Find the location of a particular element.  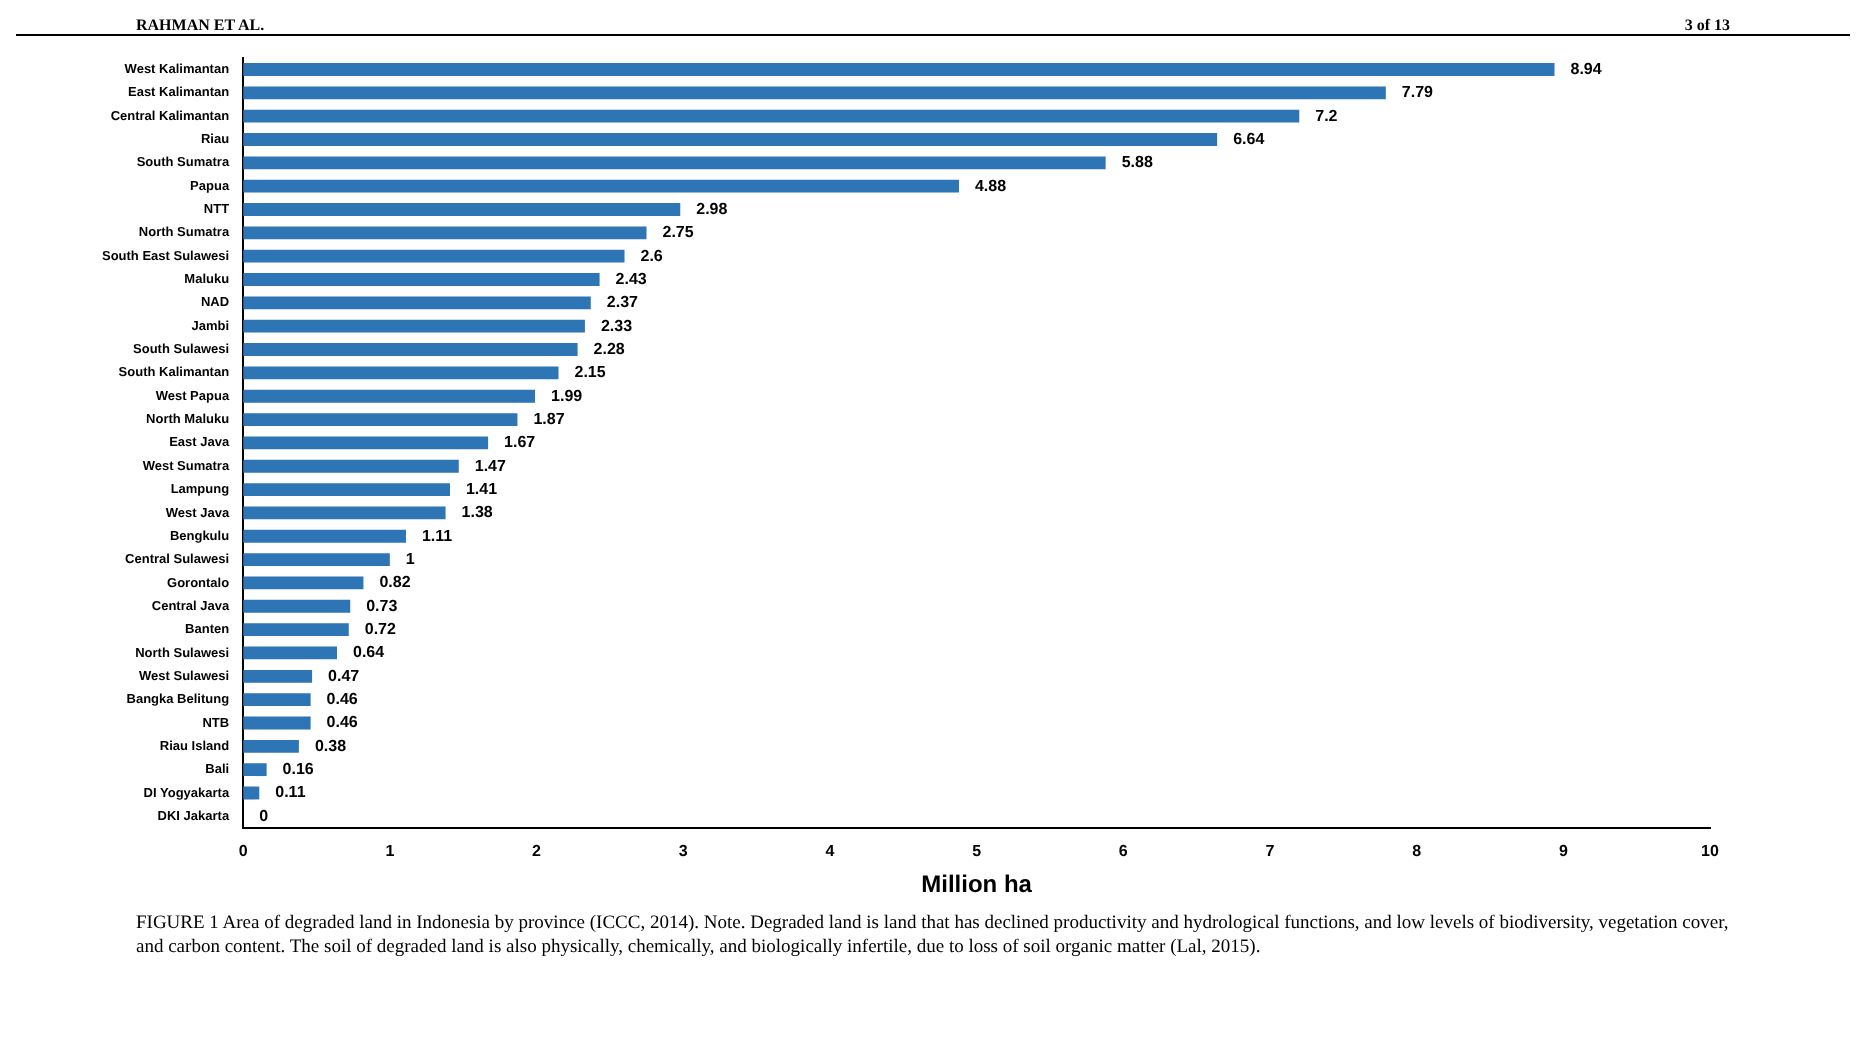

data-label: 0.11 is located at coordinates (291, 792).